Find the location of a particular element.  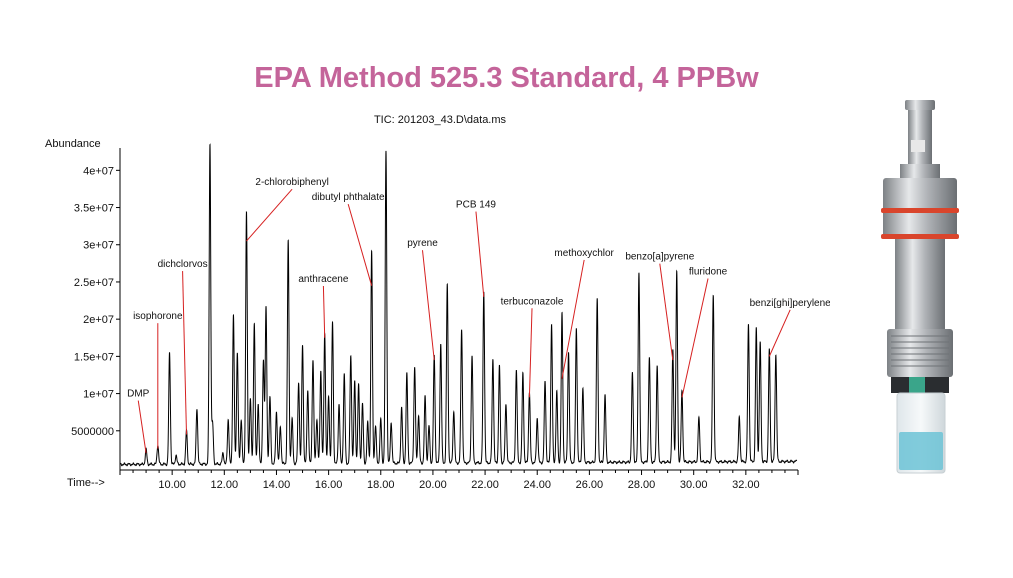

peak-annotation: DMP is located at coordinates (138, 421).